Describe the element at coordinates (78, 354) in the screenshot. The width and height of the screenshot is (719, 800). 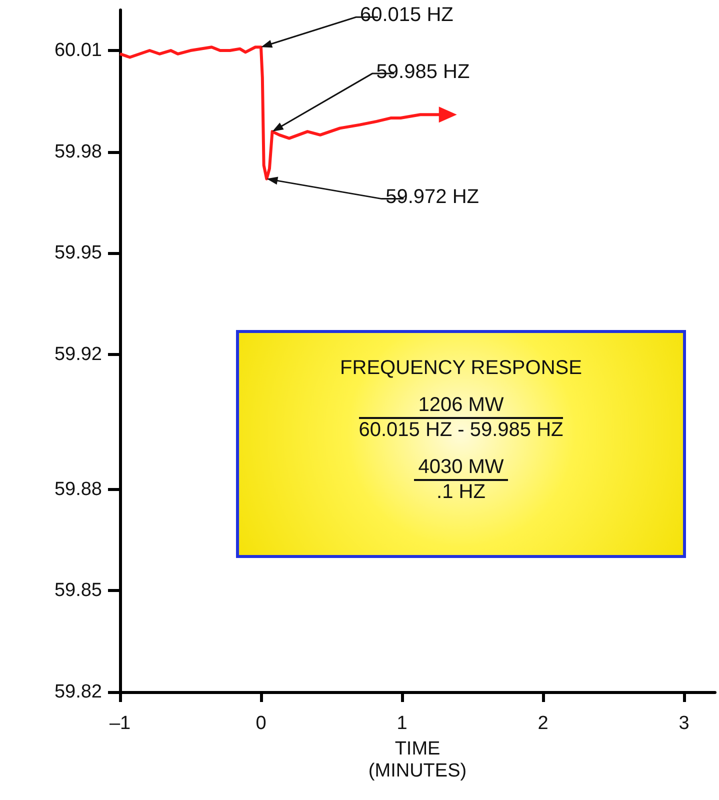
I see `y-tick-label: 59.92` at that location.